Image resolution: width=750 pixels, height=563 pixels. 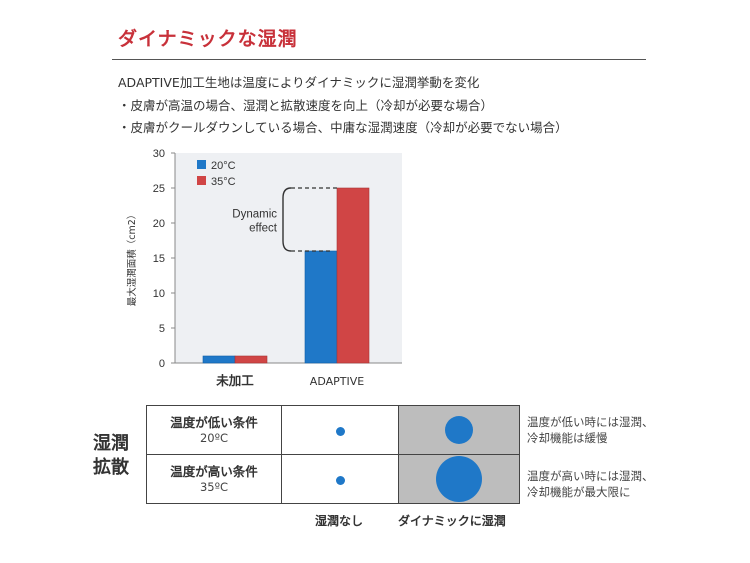 What do you see at coordinates (214, 471) in the screenshot?
I see `condition-label: 温度が高い条件` at bounding box center [214, 471].